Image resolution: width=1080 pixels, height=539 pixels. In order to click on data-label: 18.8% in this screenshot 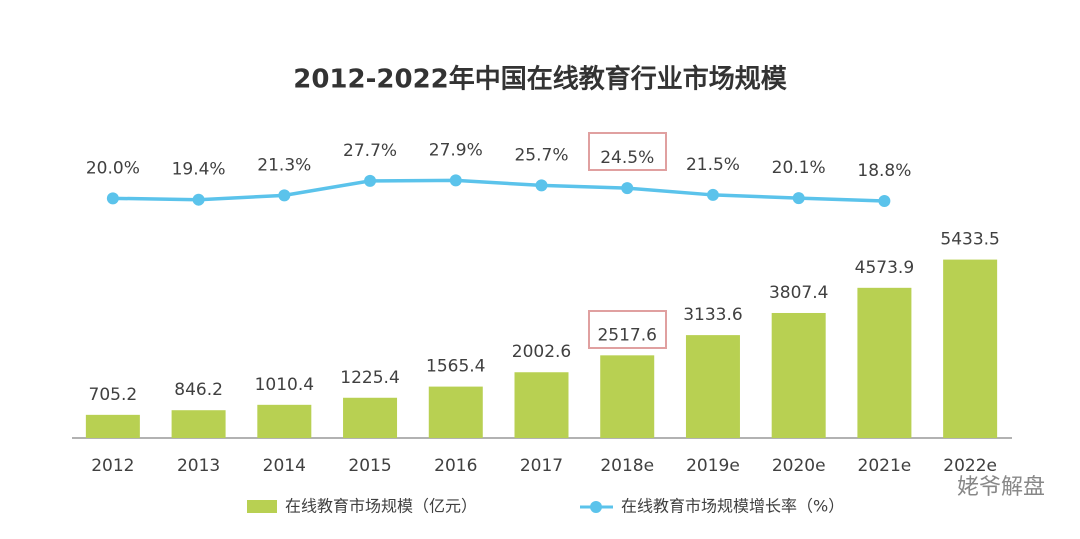, I will do `click(884, 171)`.